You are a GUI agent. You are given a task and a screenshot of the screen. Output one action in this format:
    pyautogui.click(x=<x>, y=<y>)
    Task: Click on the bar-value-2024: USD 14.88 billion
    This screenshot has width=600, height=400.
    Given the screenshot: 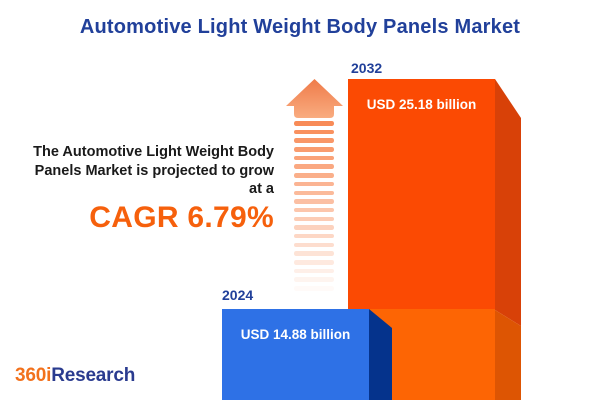 What is the action you would take?
    pyautogui.click(x=295, y=334)
    